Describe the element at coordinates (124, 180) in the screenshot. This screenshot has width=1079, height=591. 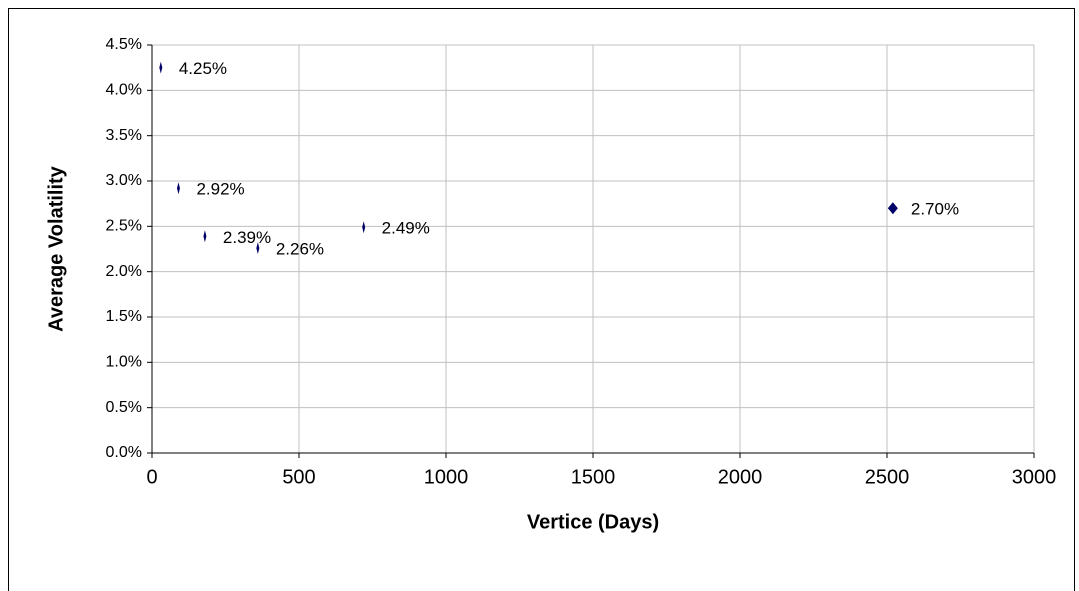
I see `y-tick-label: 3.0%` at that location.